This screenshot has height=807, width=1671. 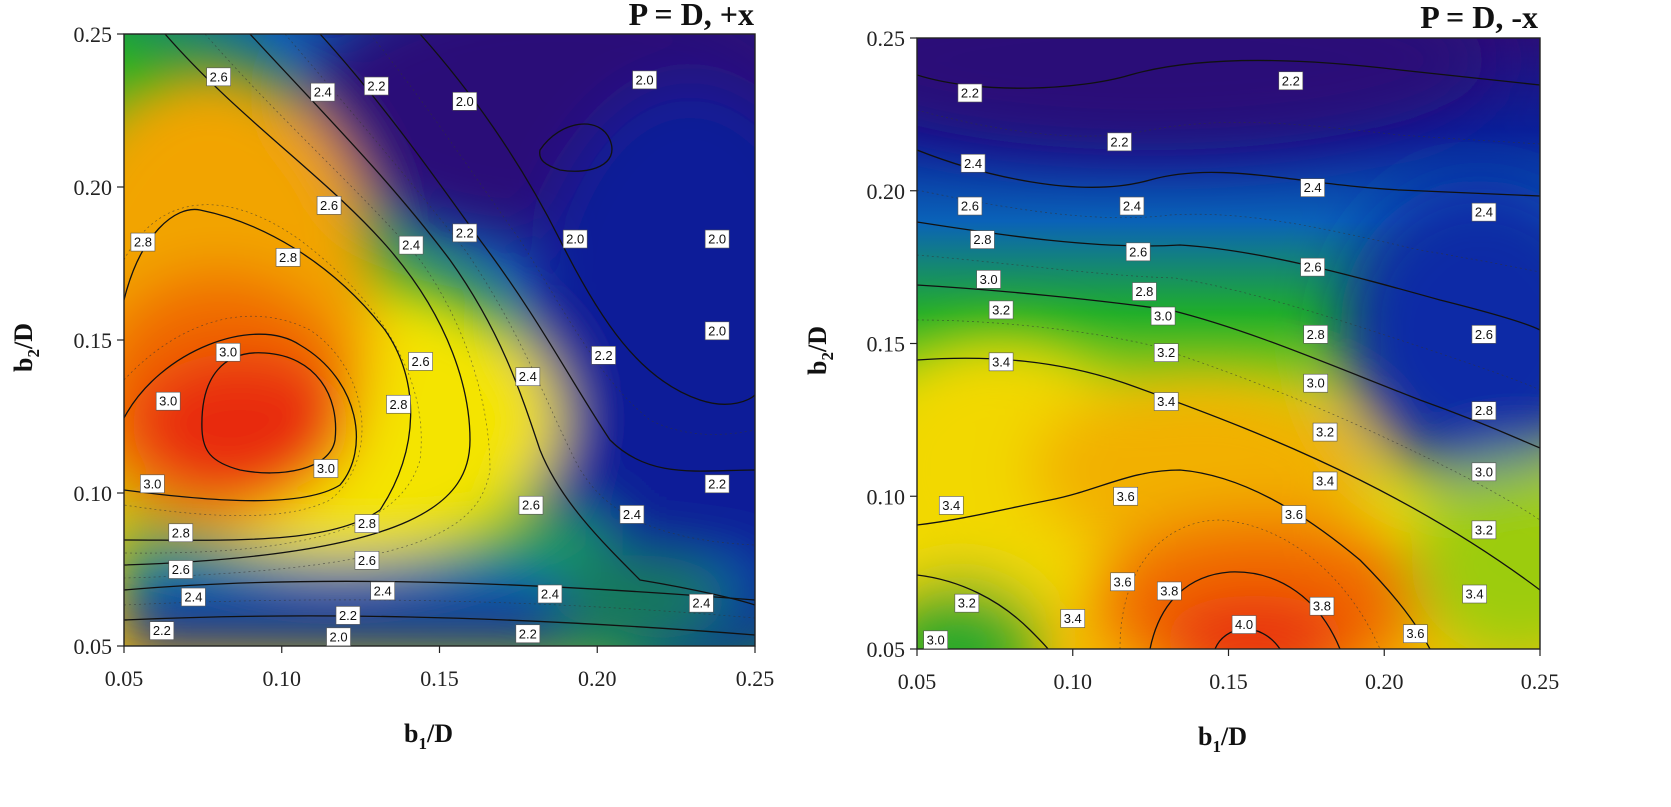 I want to click on left-y-axis-label: b2/D, so click(x=26, y=347).